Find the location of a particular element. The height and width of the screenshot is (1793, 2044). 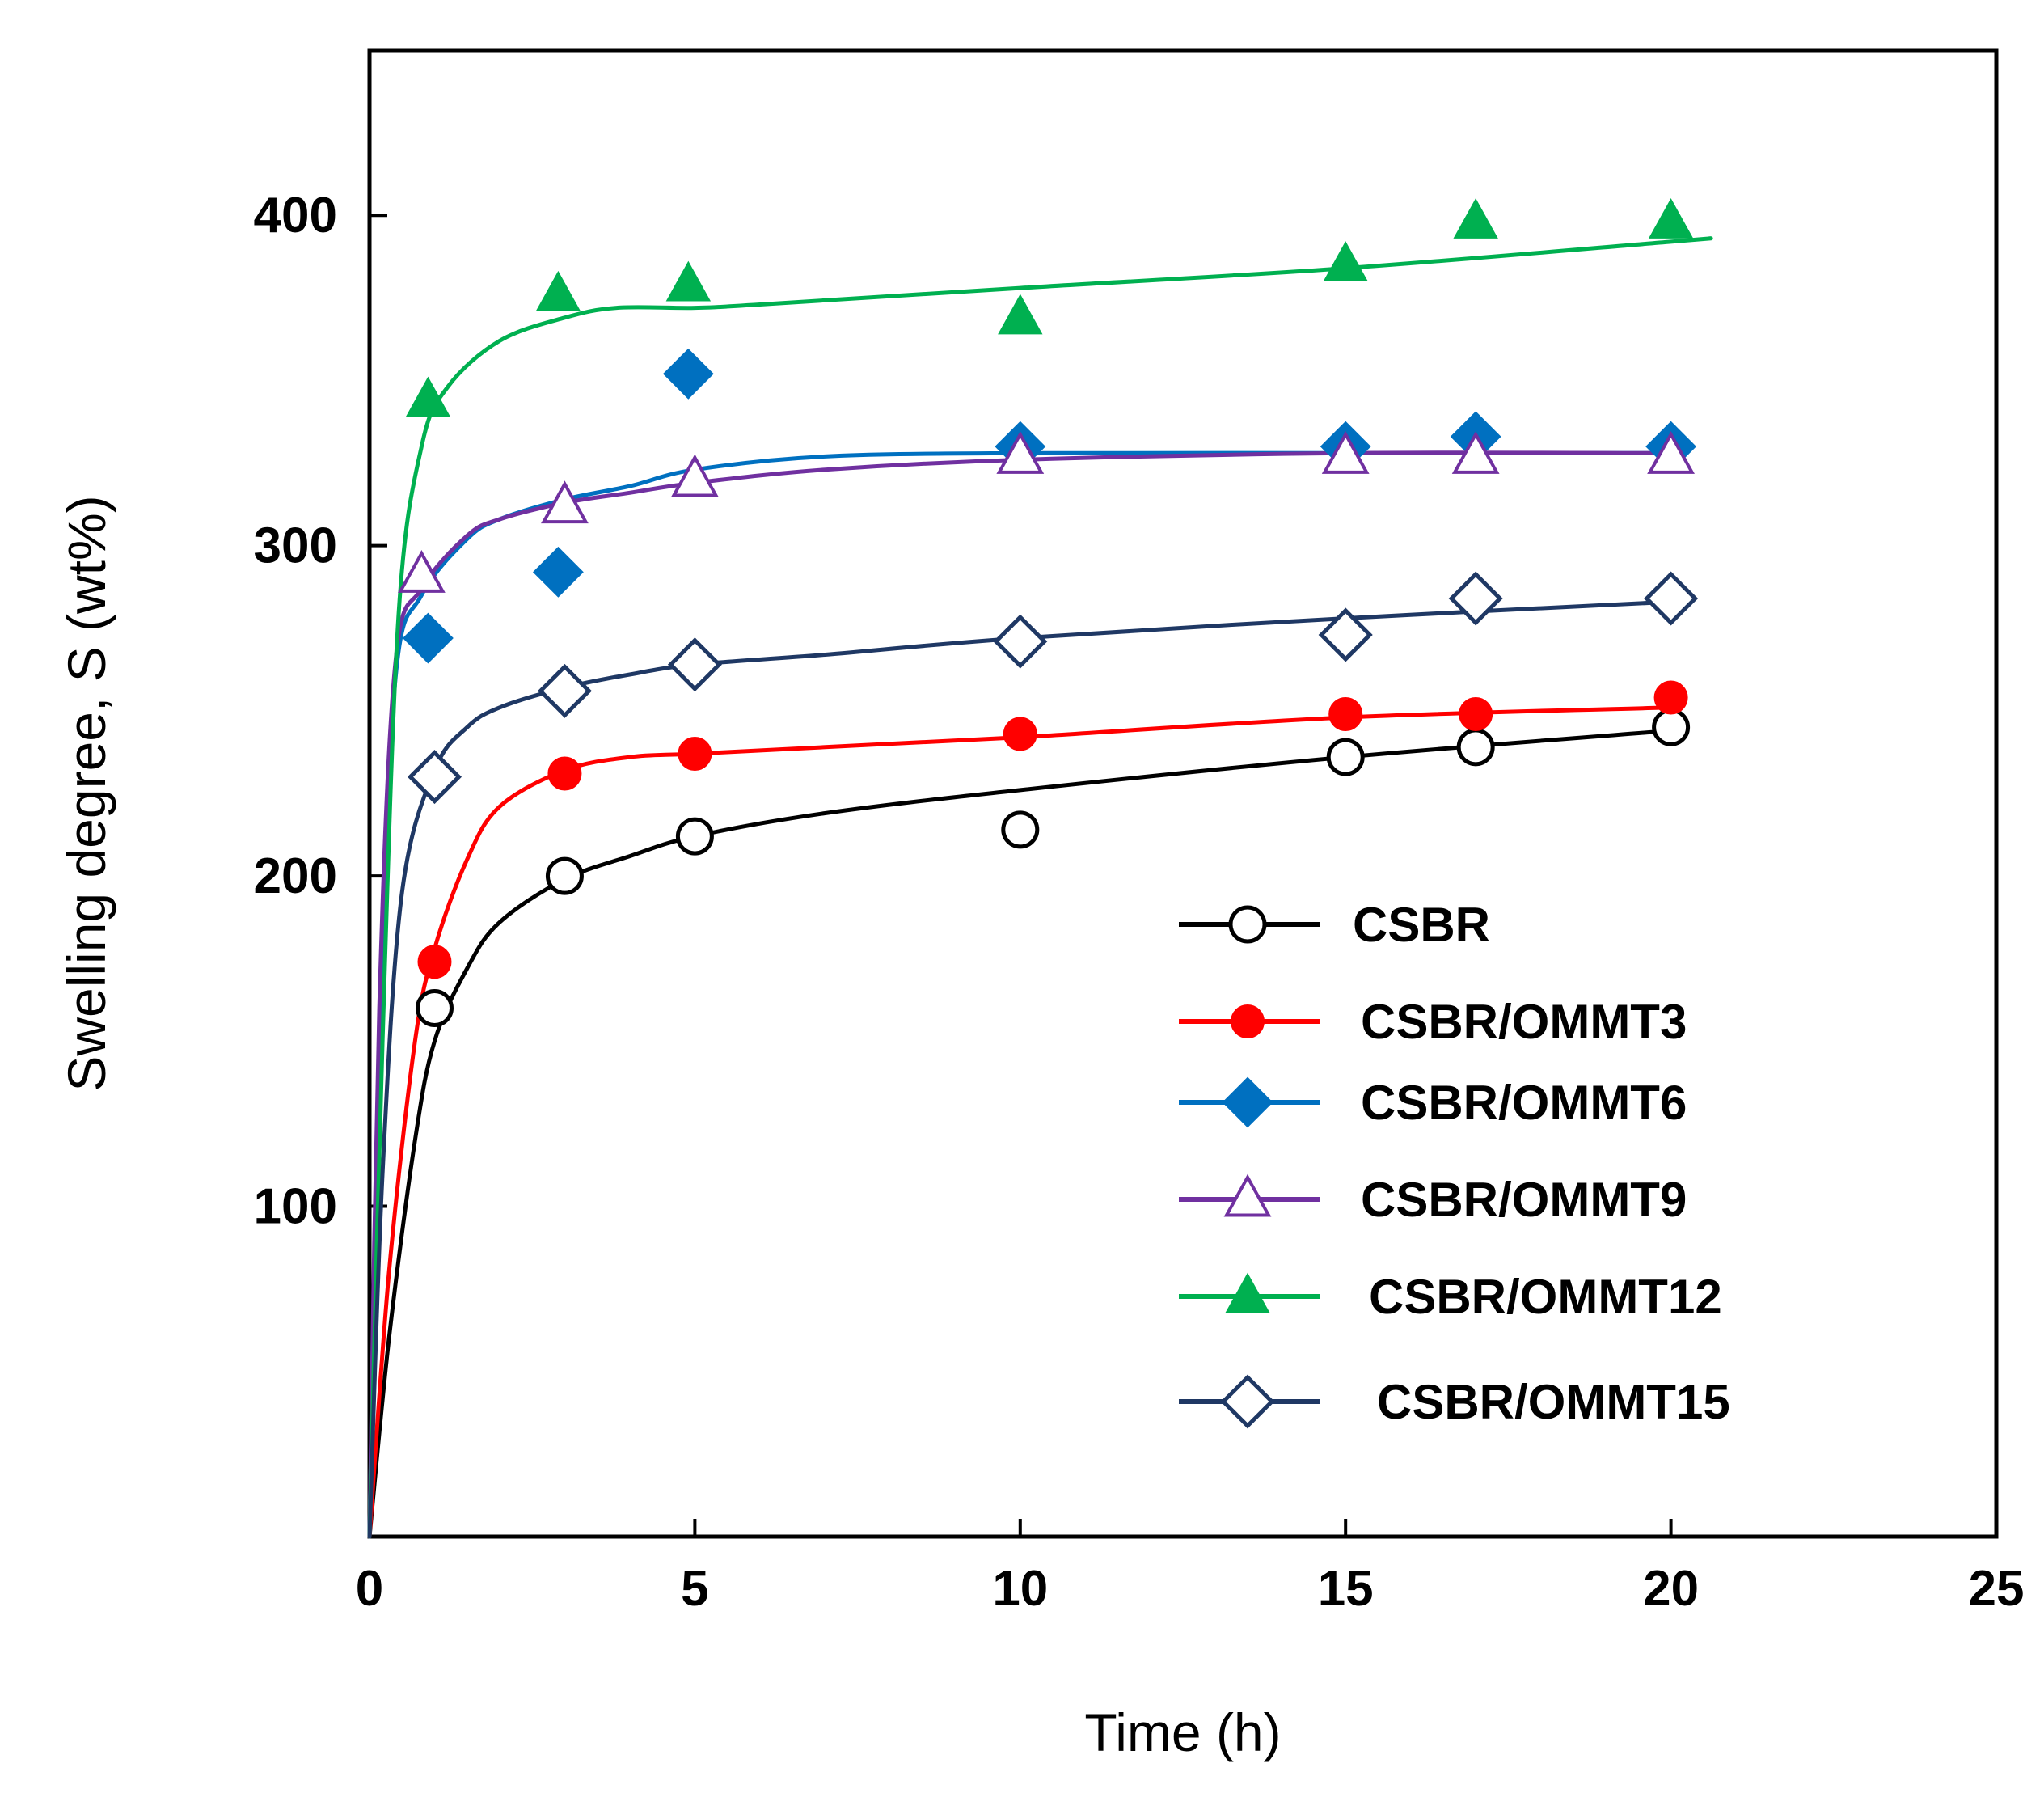

legend-label-csbr-ommt15: CSBR/OMMT15 is located at coordinates (1553, 1402).